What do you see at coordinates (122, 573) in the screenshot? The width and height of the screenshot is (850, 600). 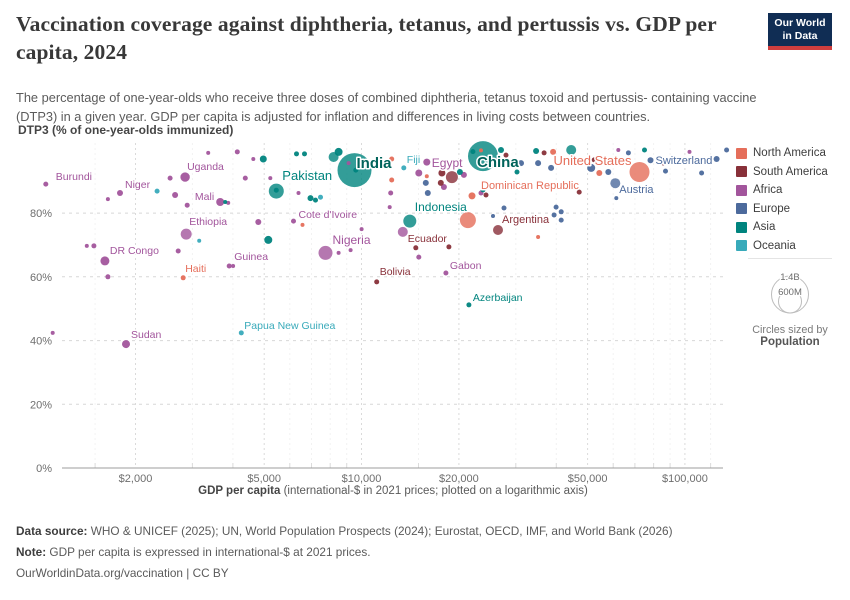 I see `citation-link: OurWorldinData.org/vaccination | CC BY` at bounding box center [122, 573].